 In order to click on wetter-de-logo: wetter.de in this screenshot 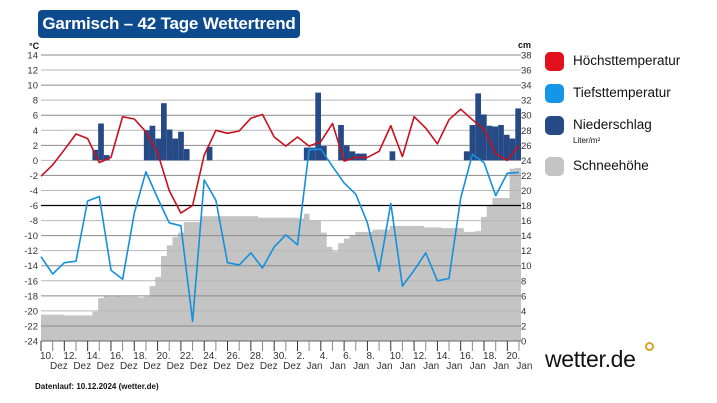, I will do `click(590, 359)`.